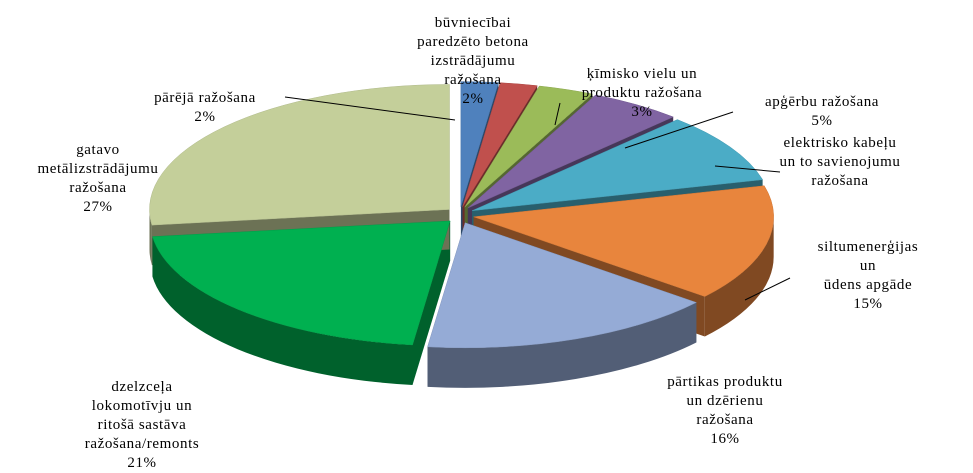 Image resolution: width=973 pixels, height=473 pixels. What do you see at coordinates (822, 112) in the screenshot?
I see `slice-label: apģērbu ražošana 5%` at bounding box center [822, 112].